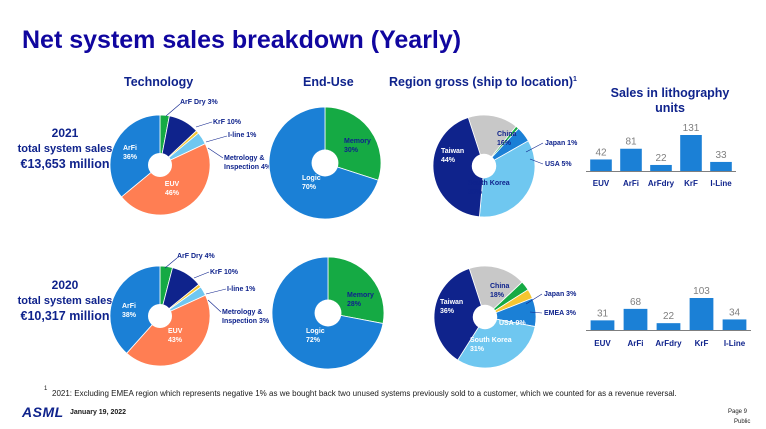  Describe the element at coordinates (560, 294) in the screenshot. I see `label-japan: Japan 3%` at that location.